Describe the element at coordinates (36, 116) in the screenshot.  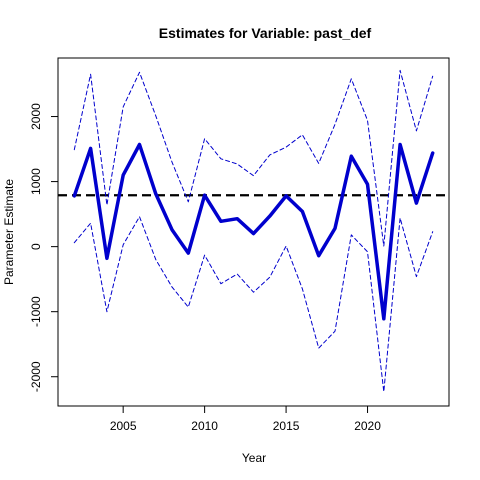
I see `y-tick-label: 2000` at that location.